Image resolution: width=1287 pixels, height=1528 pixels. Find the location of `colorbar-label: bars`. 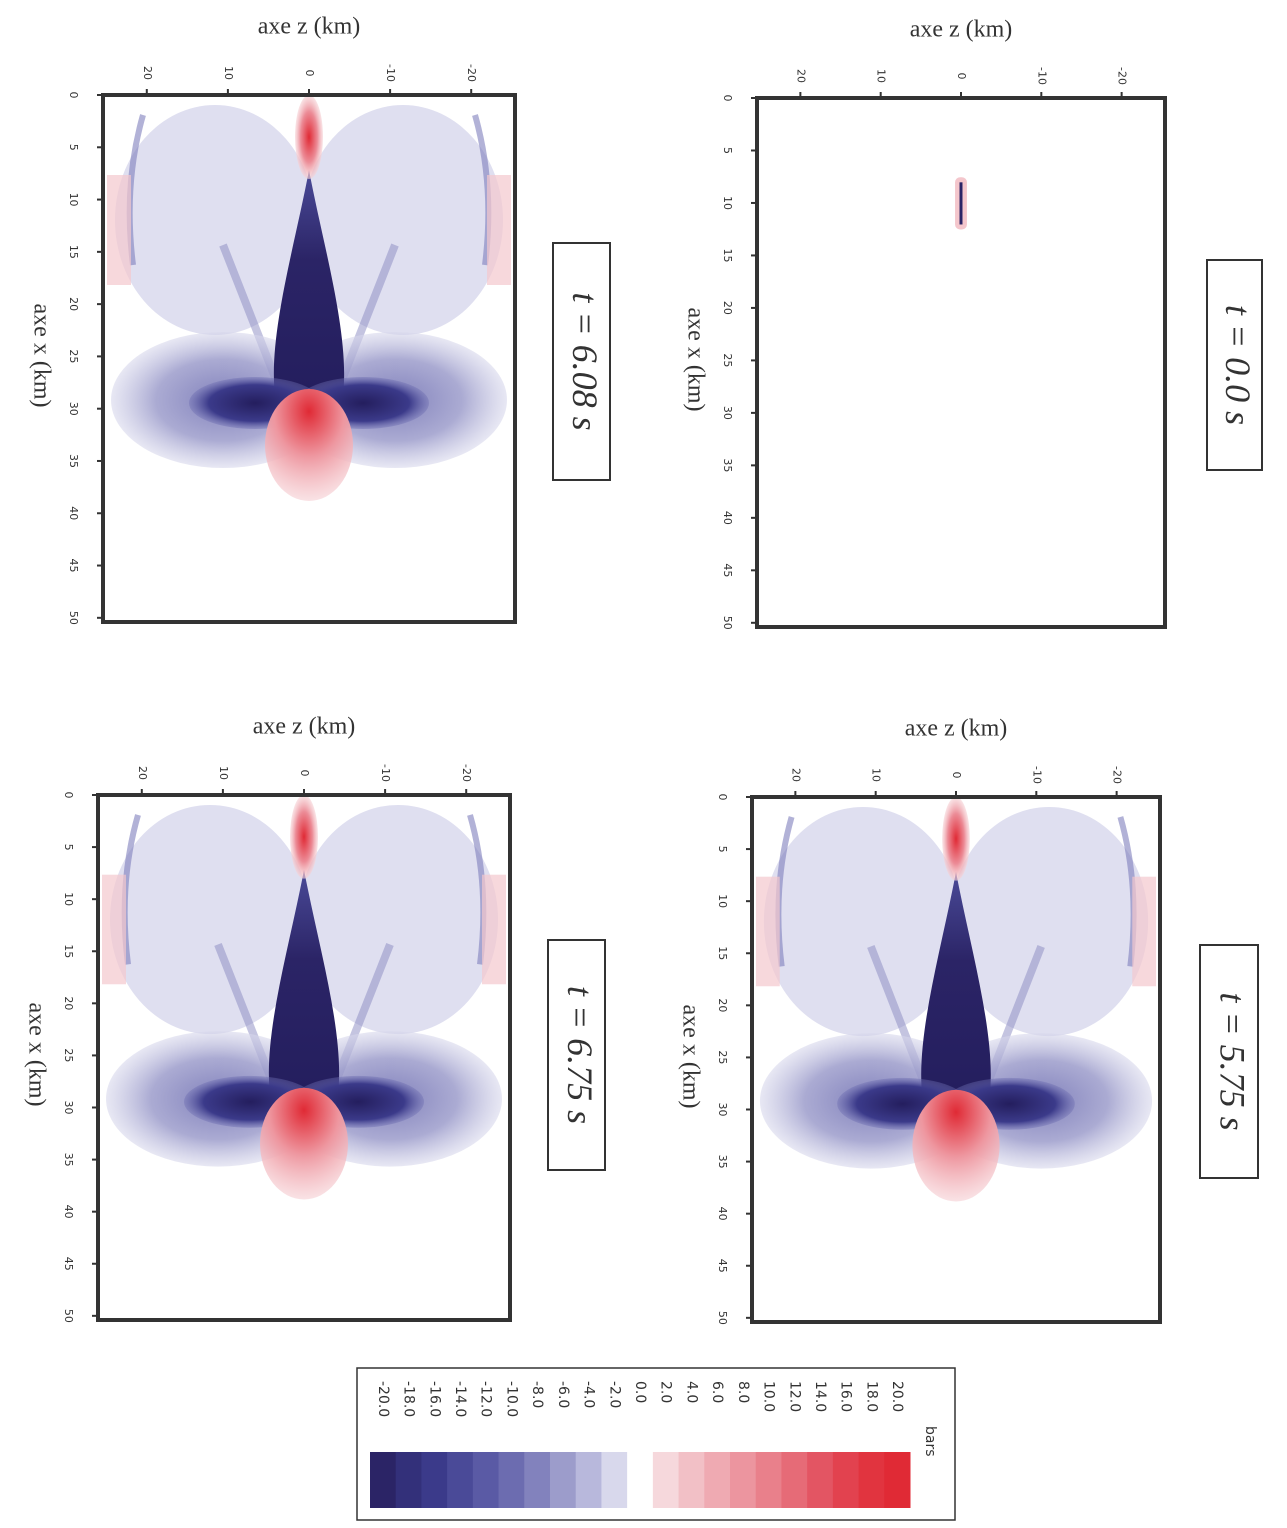

colorbar-label: bars is located at coordinates (930, 1441).